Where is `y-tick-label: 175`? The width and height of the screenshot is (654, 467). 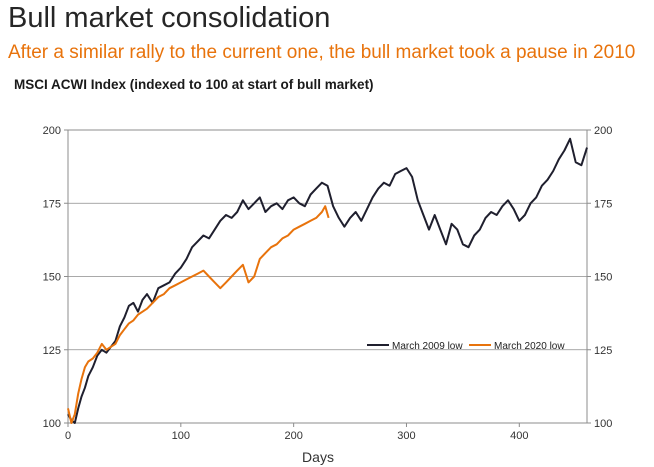
y-tick-label: 175 is located at coordinates (52, 204).